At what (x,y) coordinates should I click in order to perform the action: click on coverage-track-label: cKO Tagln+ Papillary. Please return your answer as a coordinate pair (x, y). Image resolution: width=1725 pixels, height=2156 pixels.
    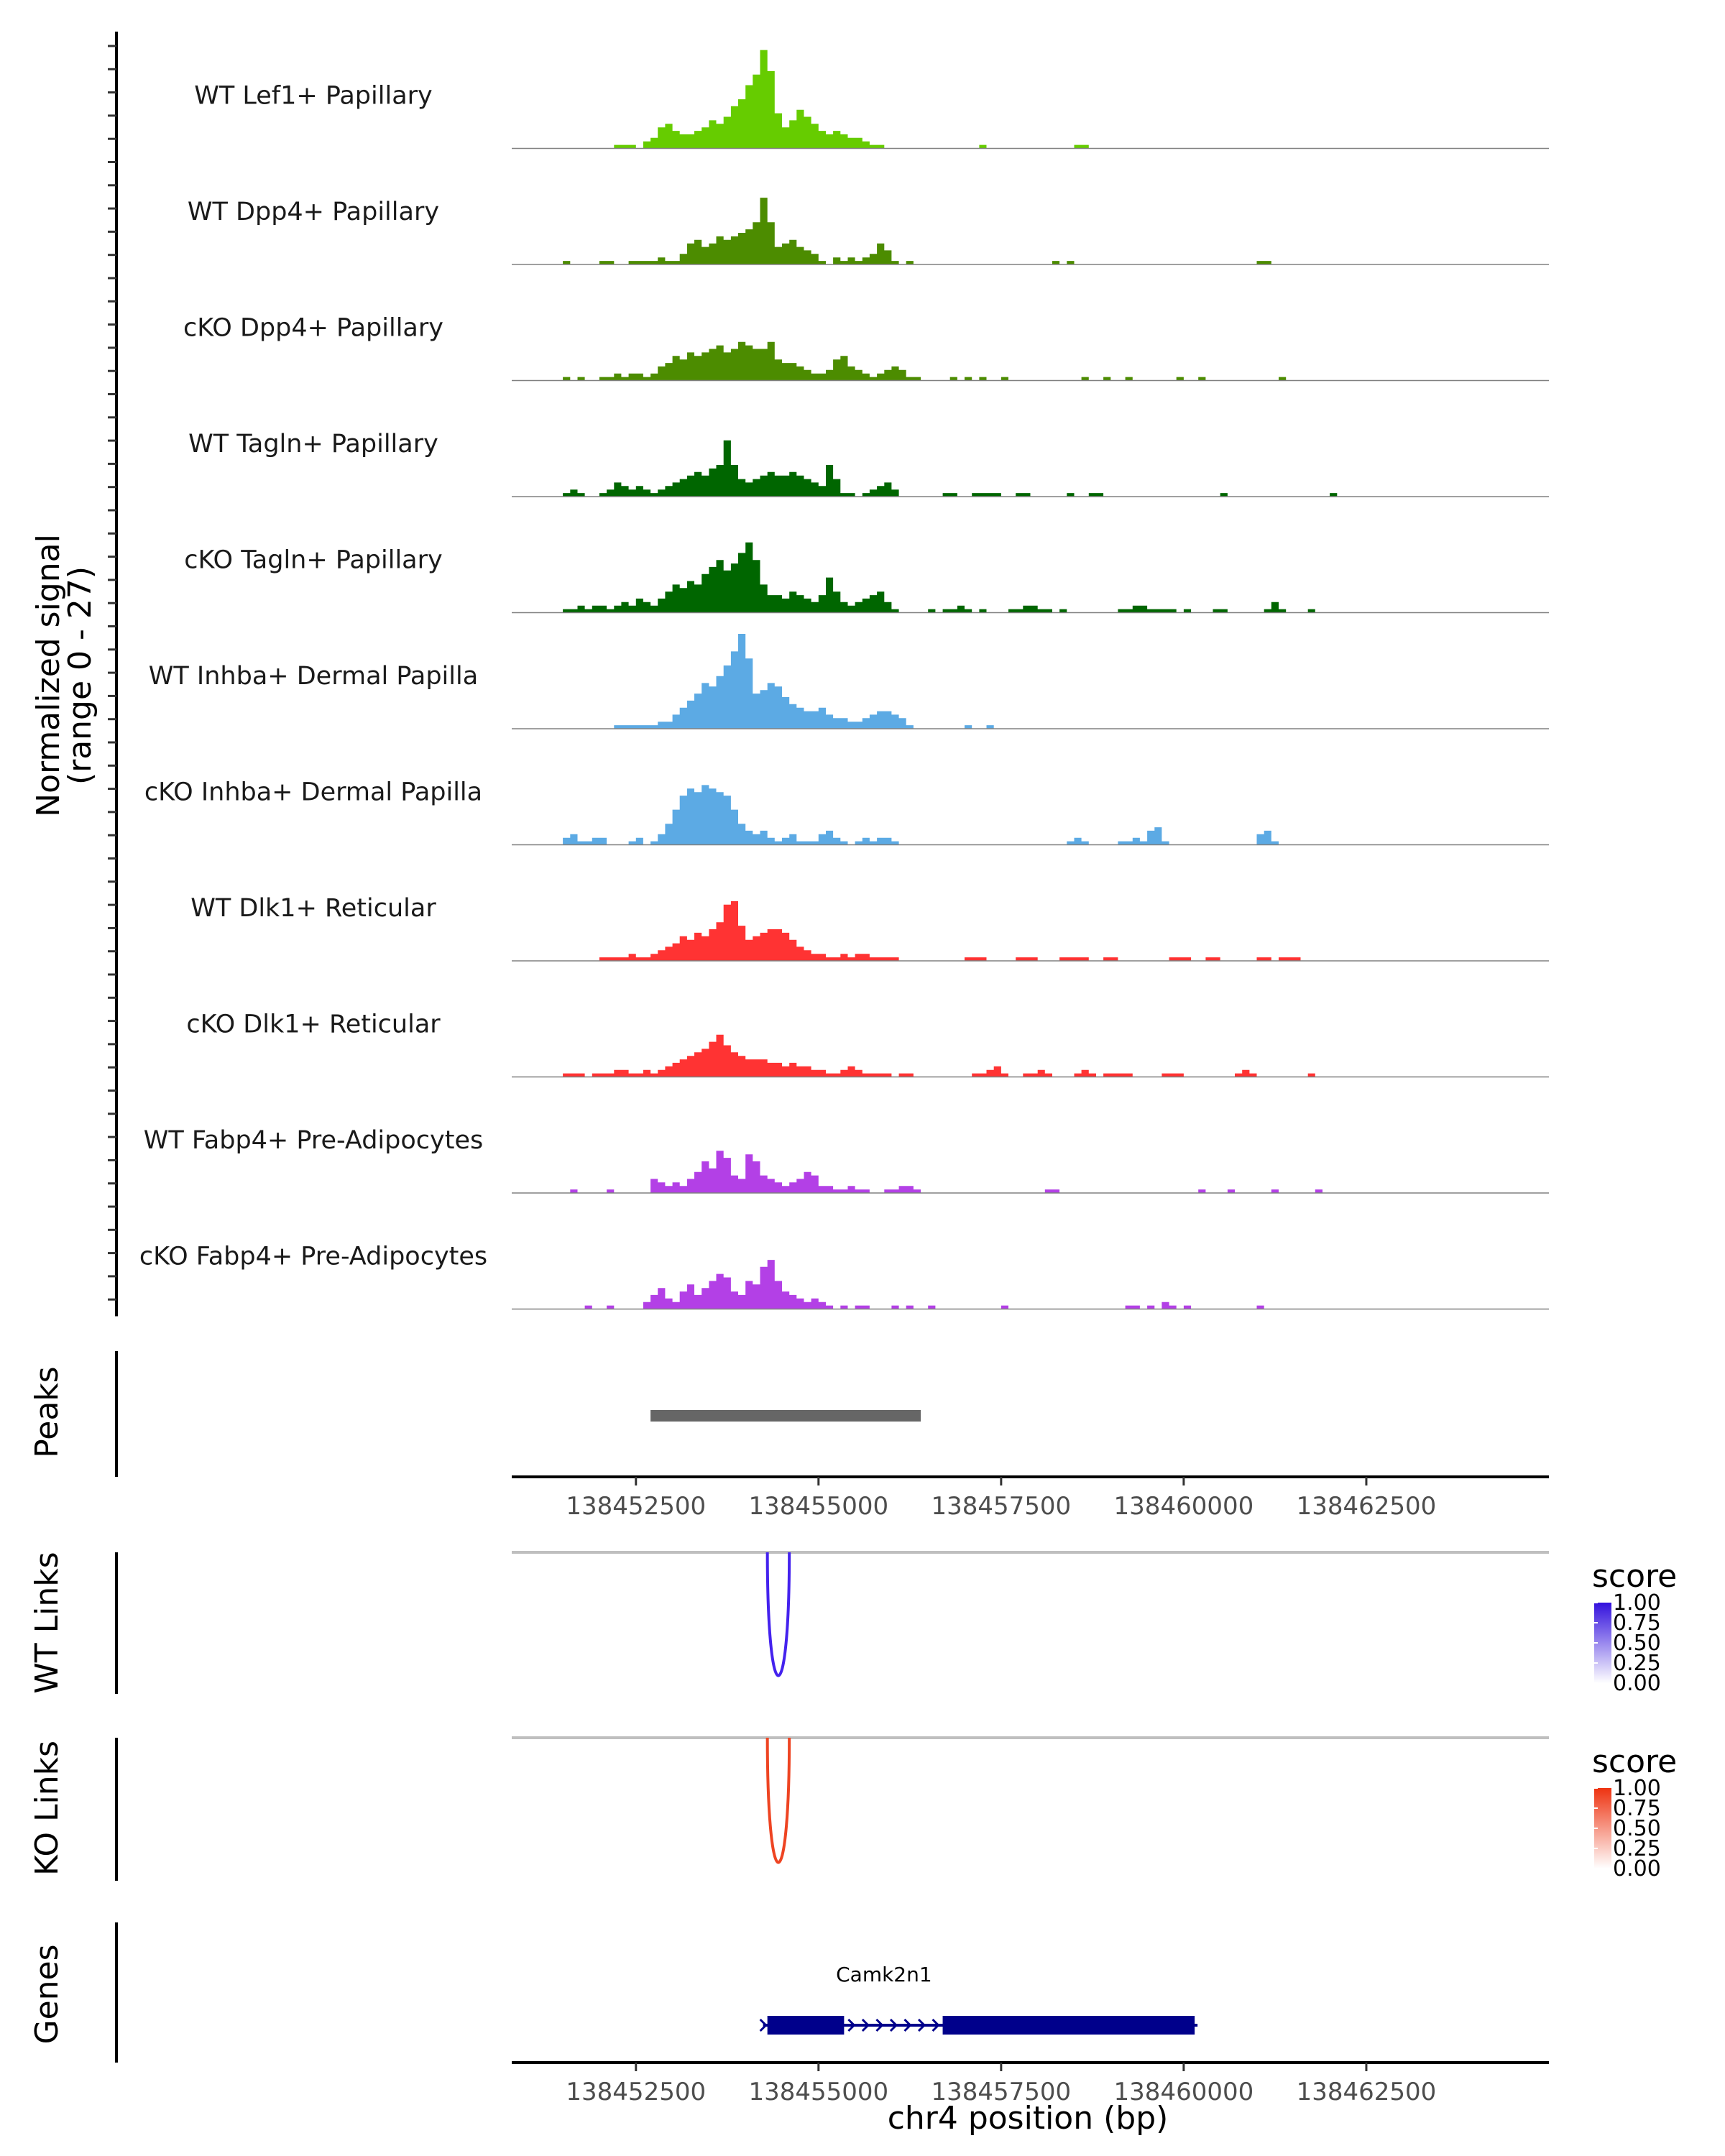
    Looking at the image, I should click on (313, 560).